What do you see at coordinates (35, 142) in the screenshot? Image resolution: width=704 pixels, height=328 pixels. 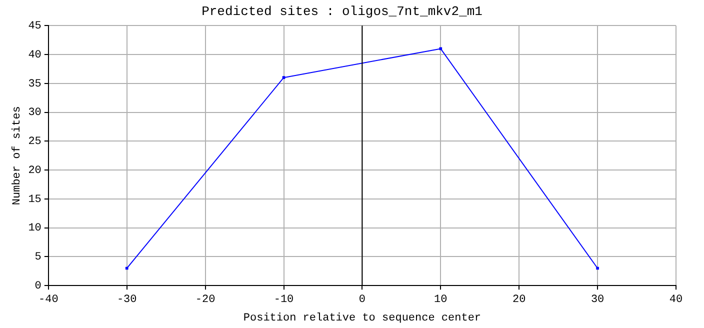 I see `y-tick-label: 25` at bounding box center [35, 142].